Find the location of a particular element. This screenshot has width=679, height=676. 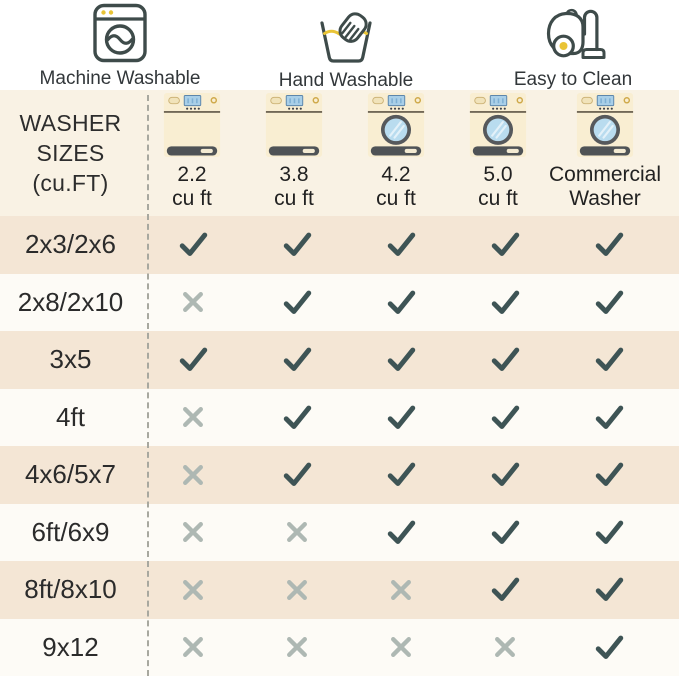

row-label: 2x3/2x6 is located at coordinates (70, 244).